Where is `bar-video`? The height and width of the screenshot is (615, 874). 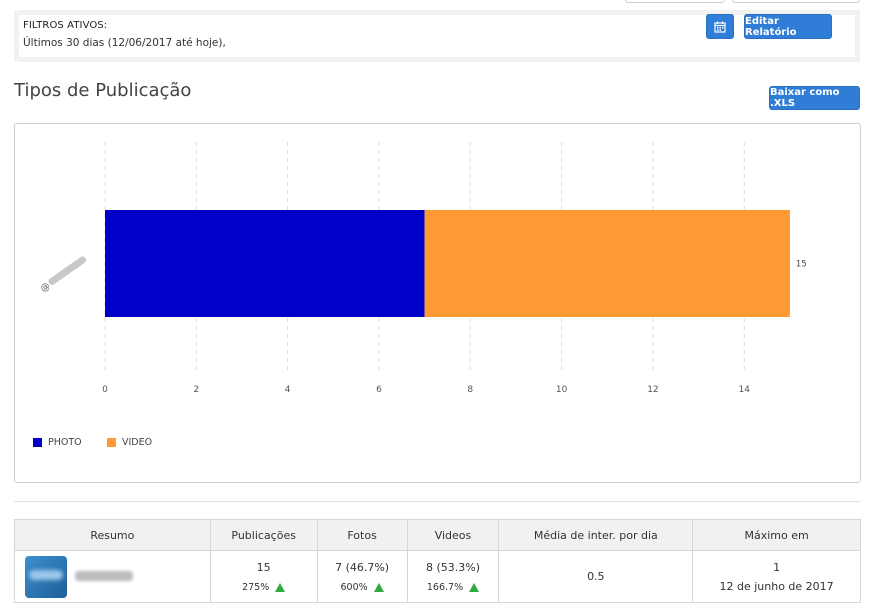 bar-video is located at coordinates (607, 263).